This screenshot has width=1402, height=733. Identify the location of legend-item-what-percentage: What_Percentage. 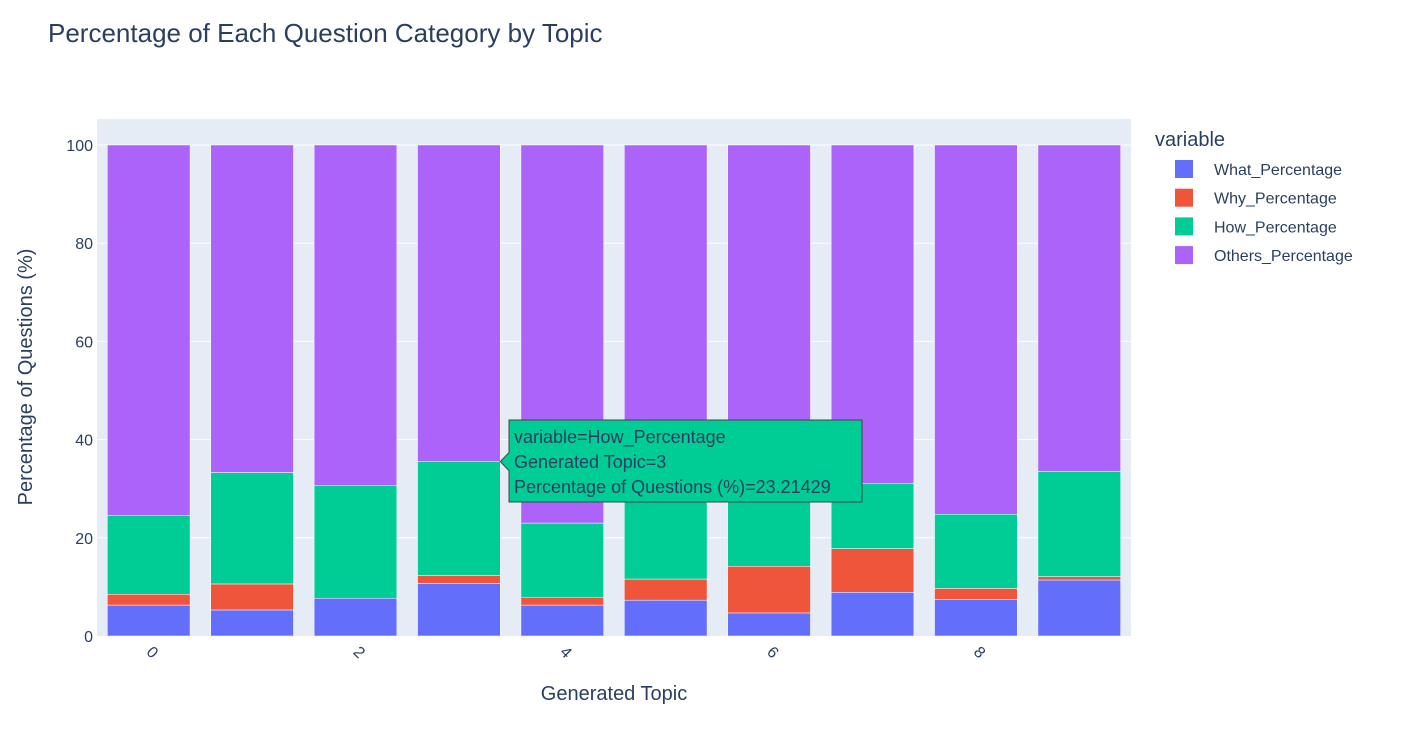
(1258, 169).